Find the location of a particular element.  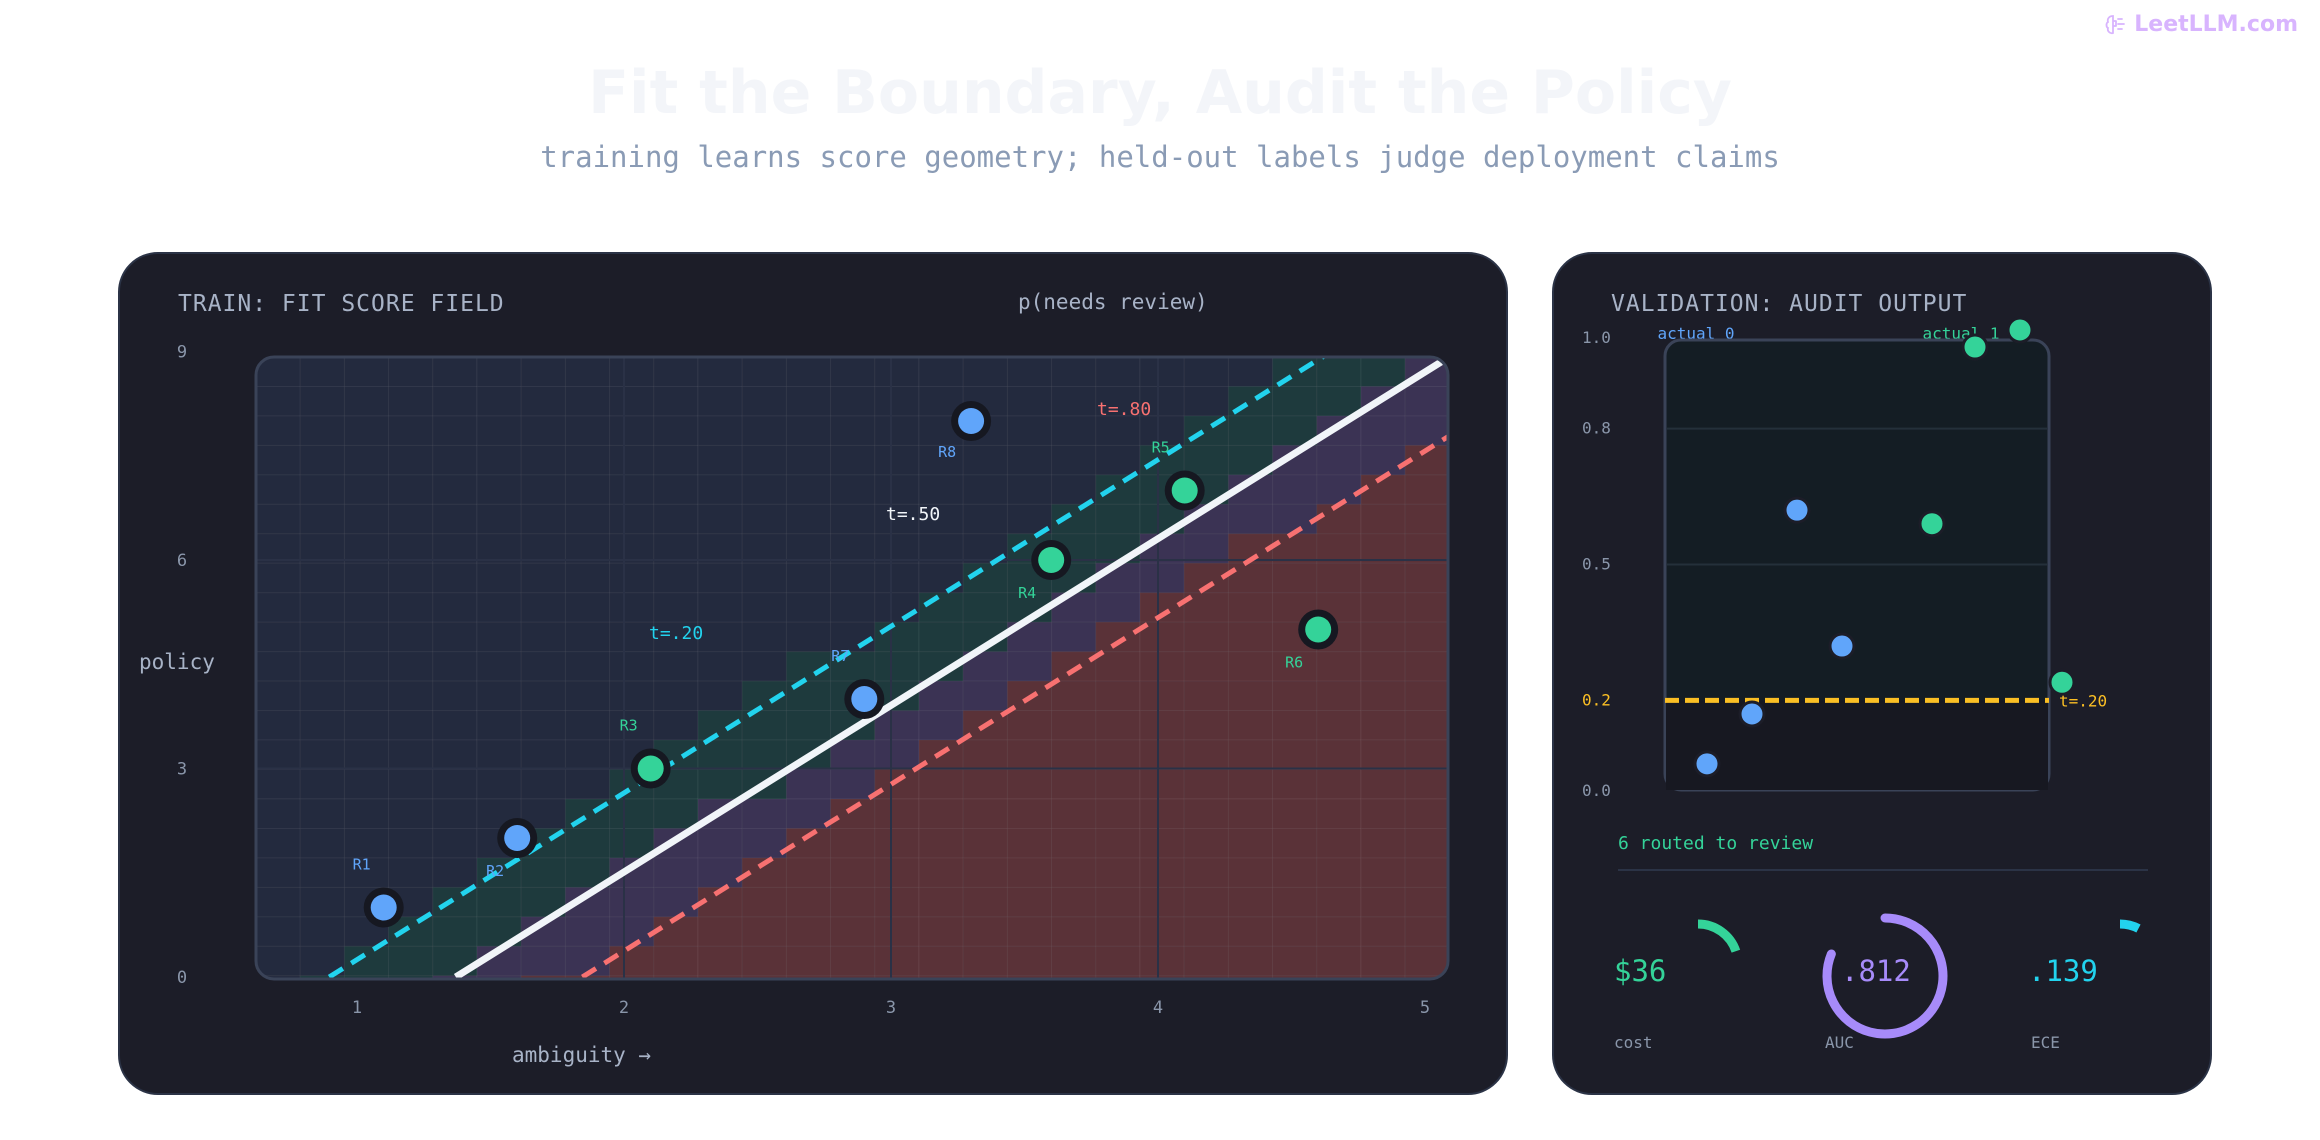

train-heading: TRAIN: FIT SCORE FIELD is located at coordinates (341, 304).